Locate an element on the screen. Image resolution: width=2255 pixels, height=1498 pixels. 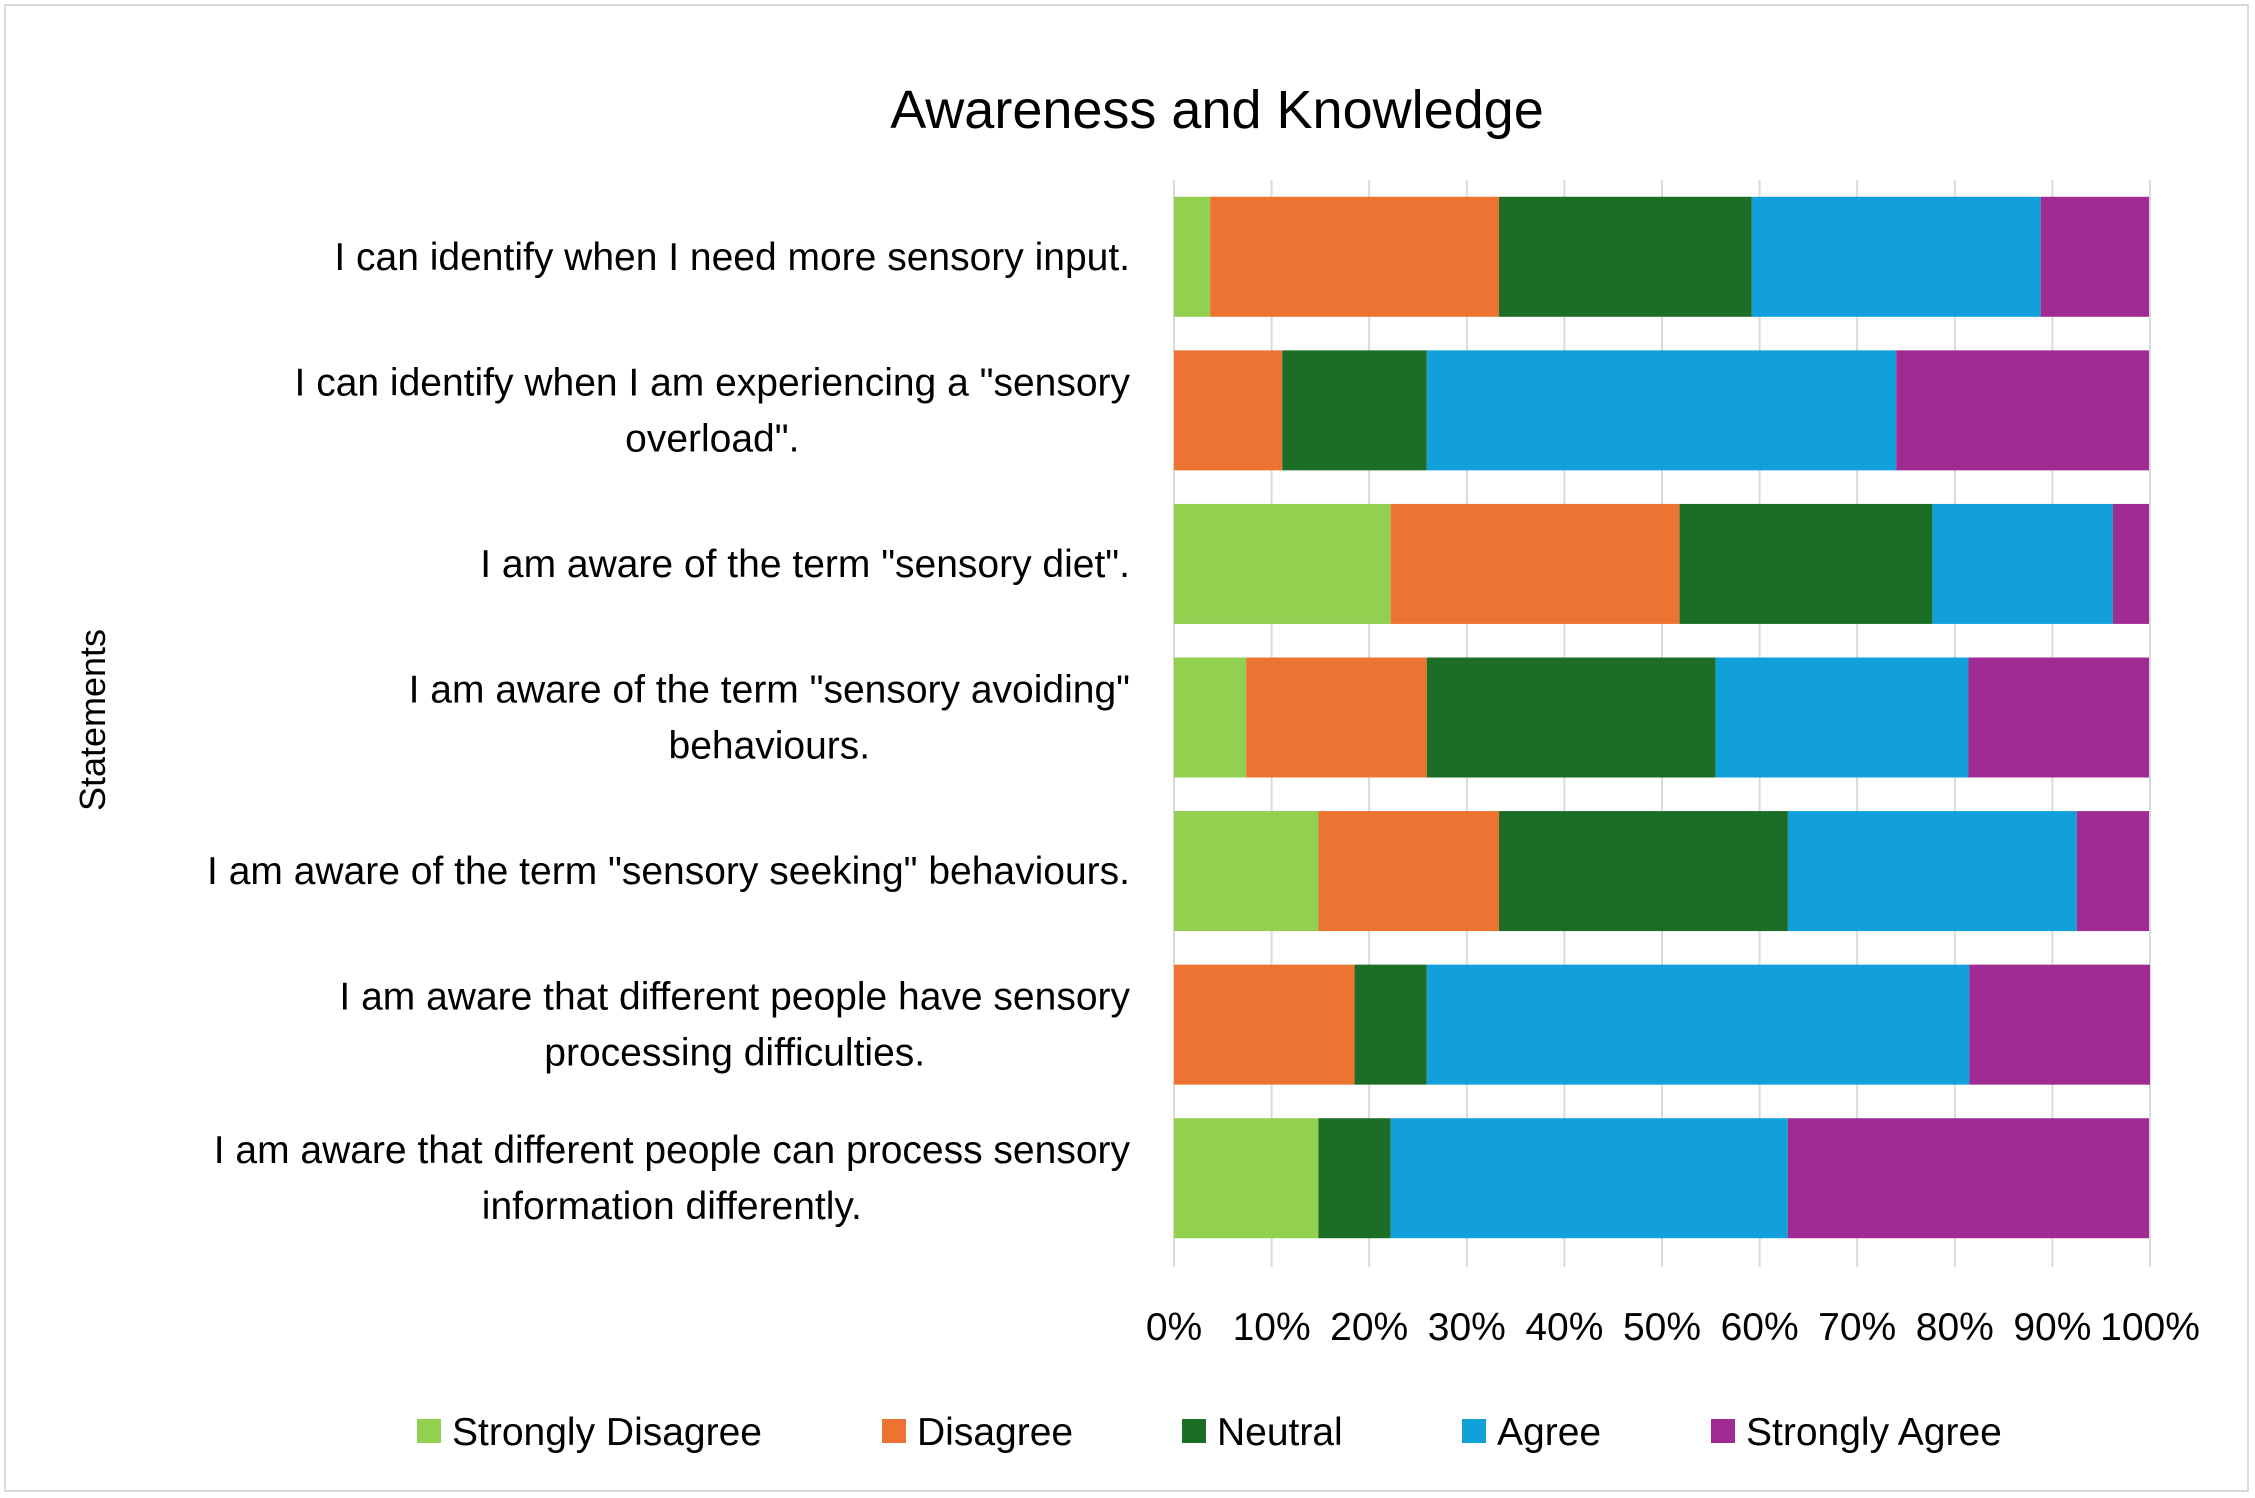
x-tick-label: 100% is located at coordinates (2150, 1327).